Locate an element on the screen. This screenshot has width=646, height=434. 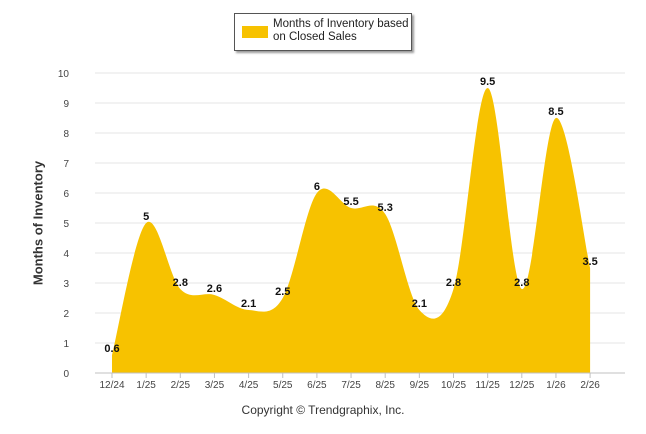
data-label: 0.6 is located at coordinates (111, 349).